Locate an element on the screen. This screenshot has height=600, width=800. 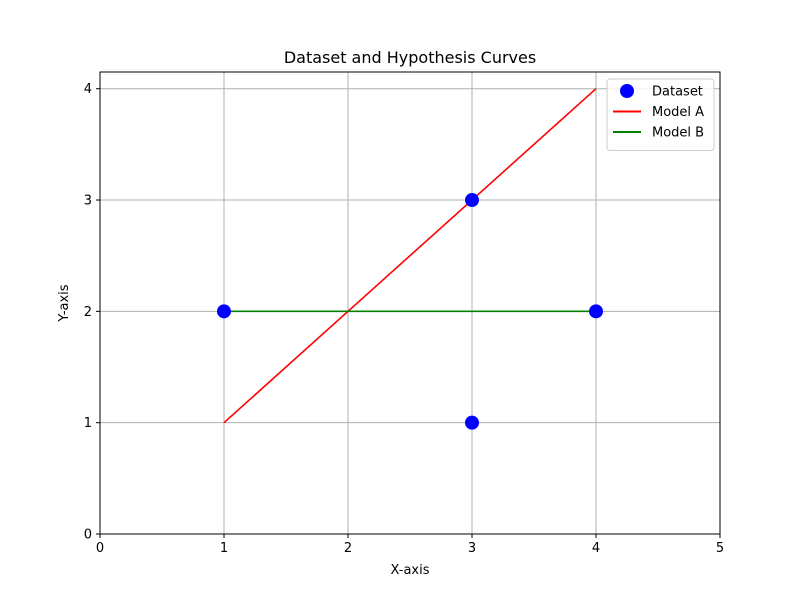
legend-marker is located at coordinates (627, 91).